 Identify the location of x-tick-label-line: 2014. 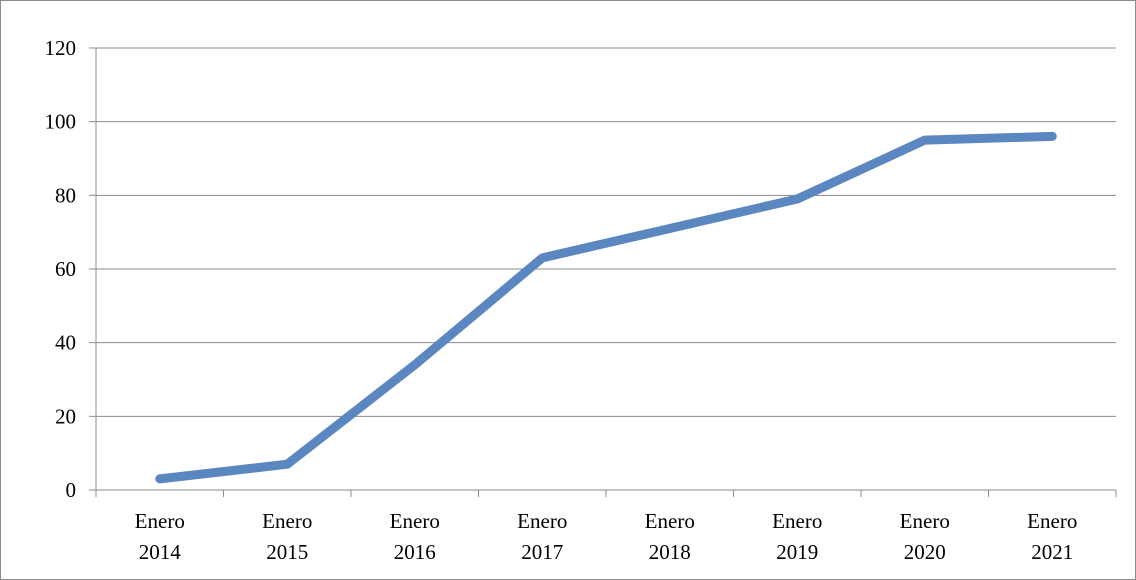
(160, 552).